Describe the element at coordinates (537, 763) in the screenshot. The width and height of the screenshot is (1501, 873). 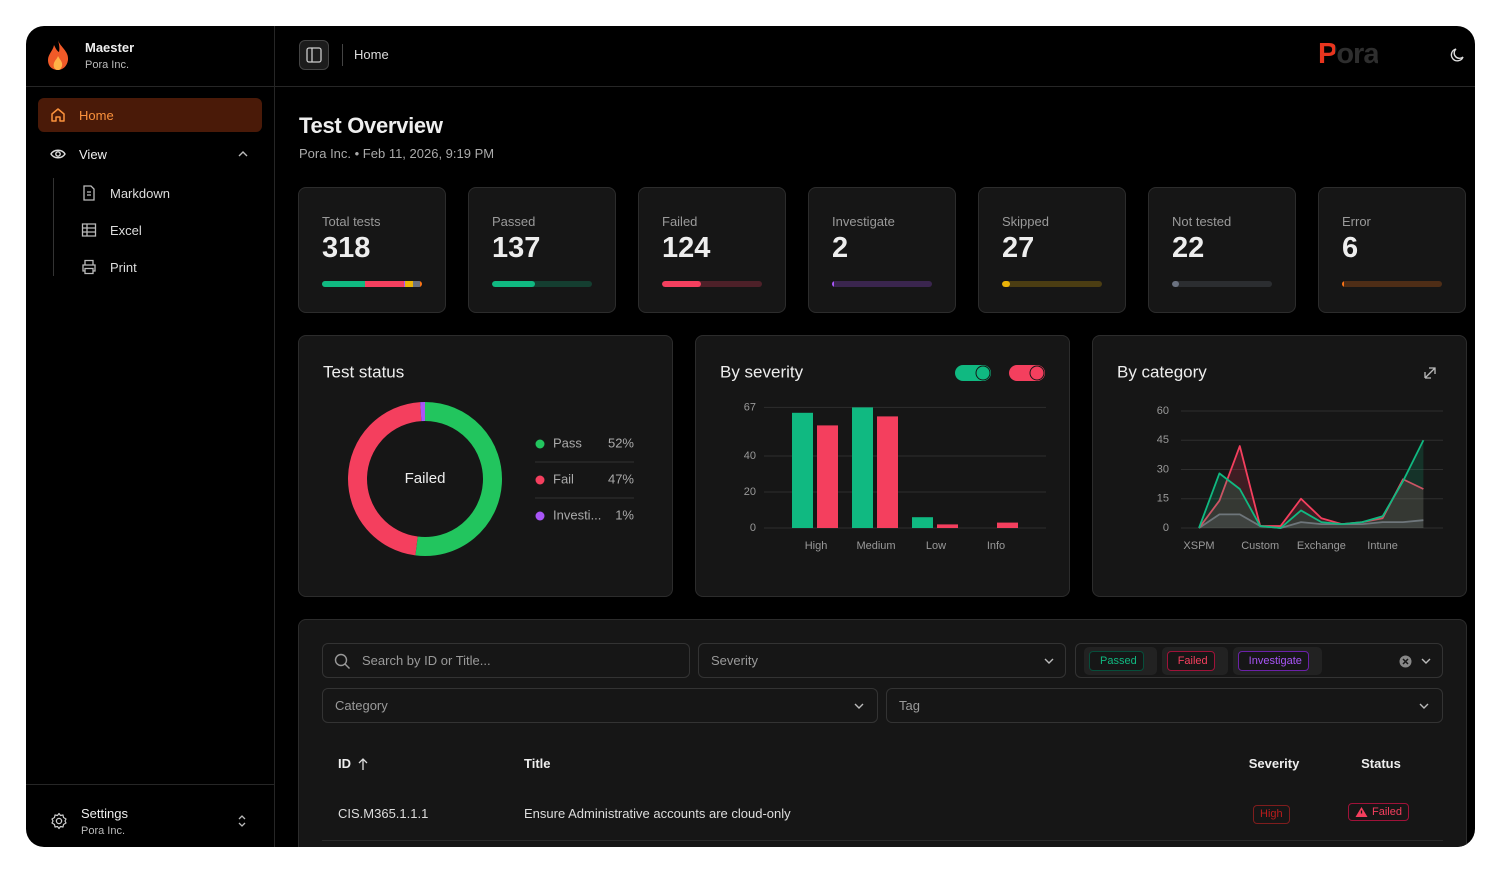
I see `column-header: Title` at that location.